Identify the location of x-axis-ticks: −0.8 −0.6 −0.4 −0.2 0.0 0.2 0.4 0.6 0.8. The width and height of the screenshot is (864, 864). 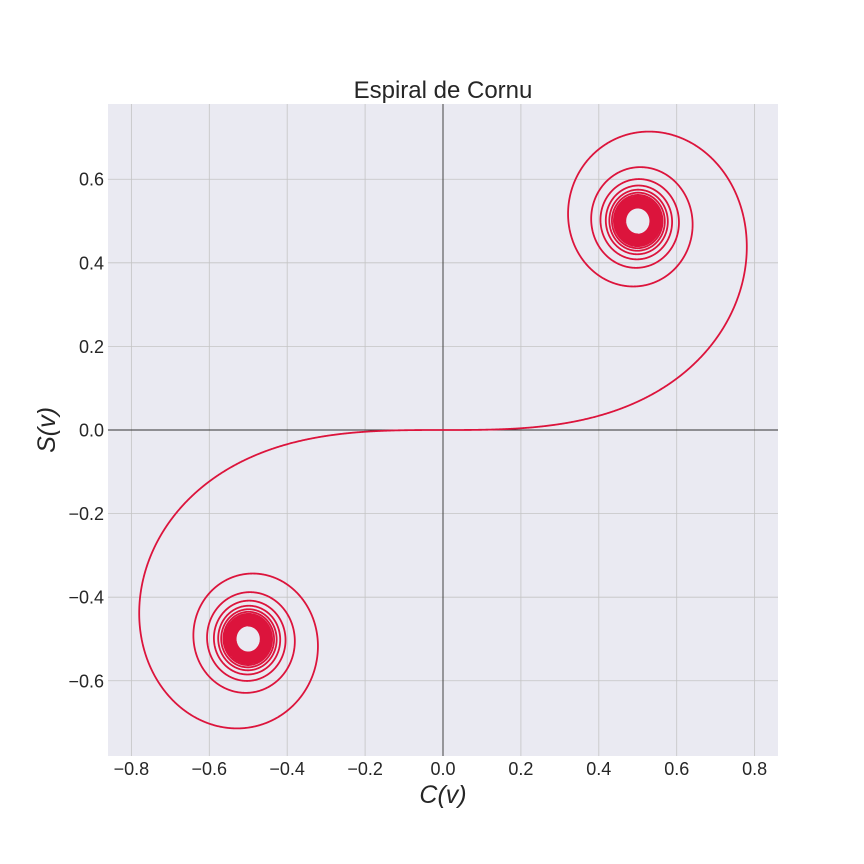
(441, 769).